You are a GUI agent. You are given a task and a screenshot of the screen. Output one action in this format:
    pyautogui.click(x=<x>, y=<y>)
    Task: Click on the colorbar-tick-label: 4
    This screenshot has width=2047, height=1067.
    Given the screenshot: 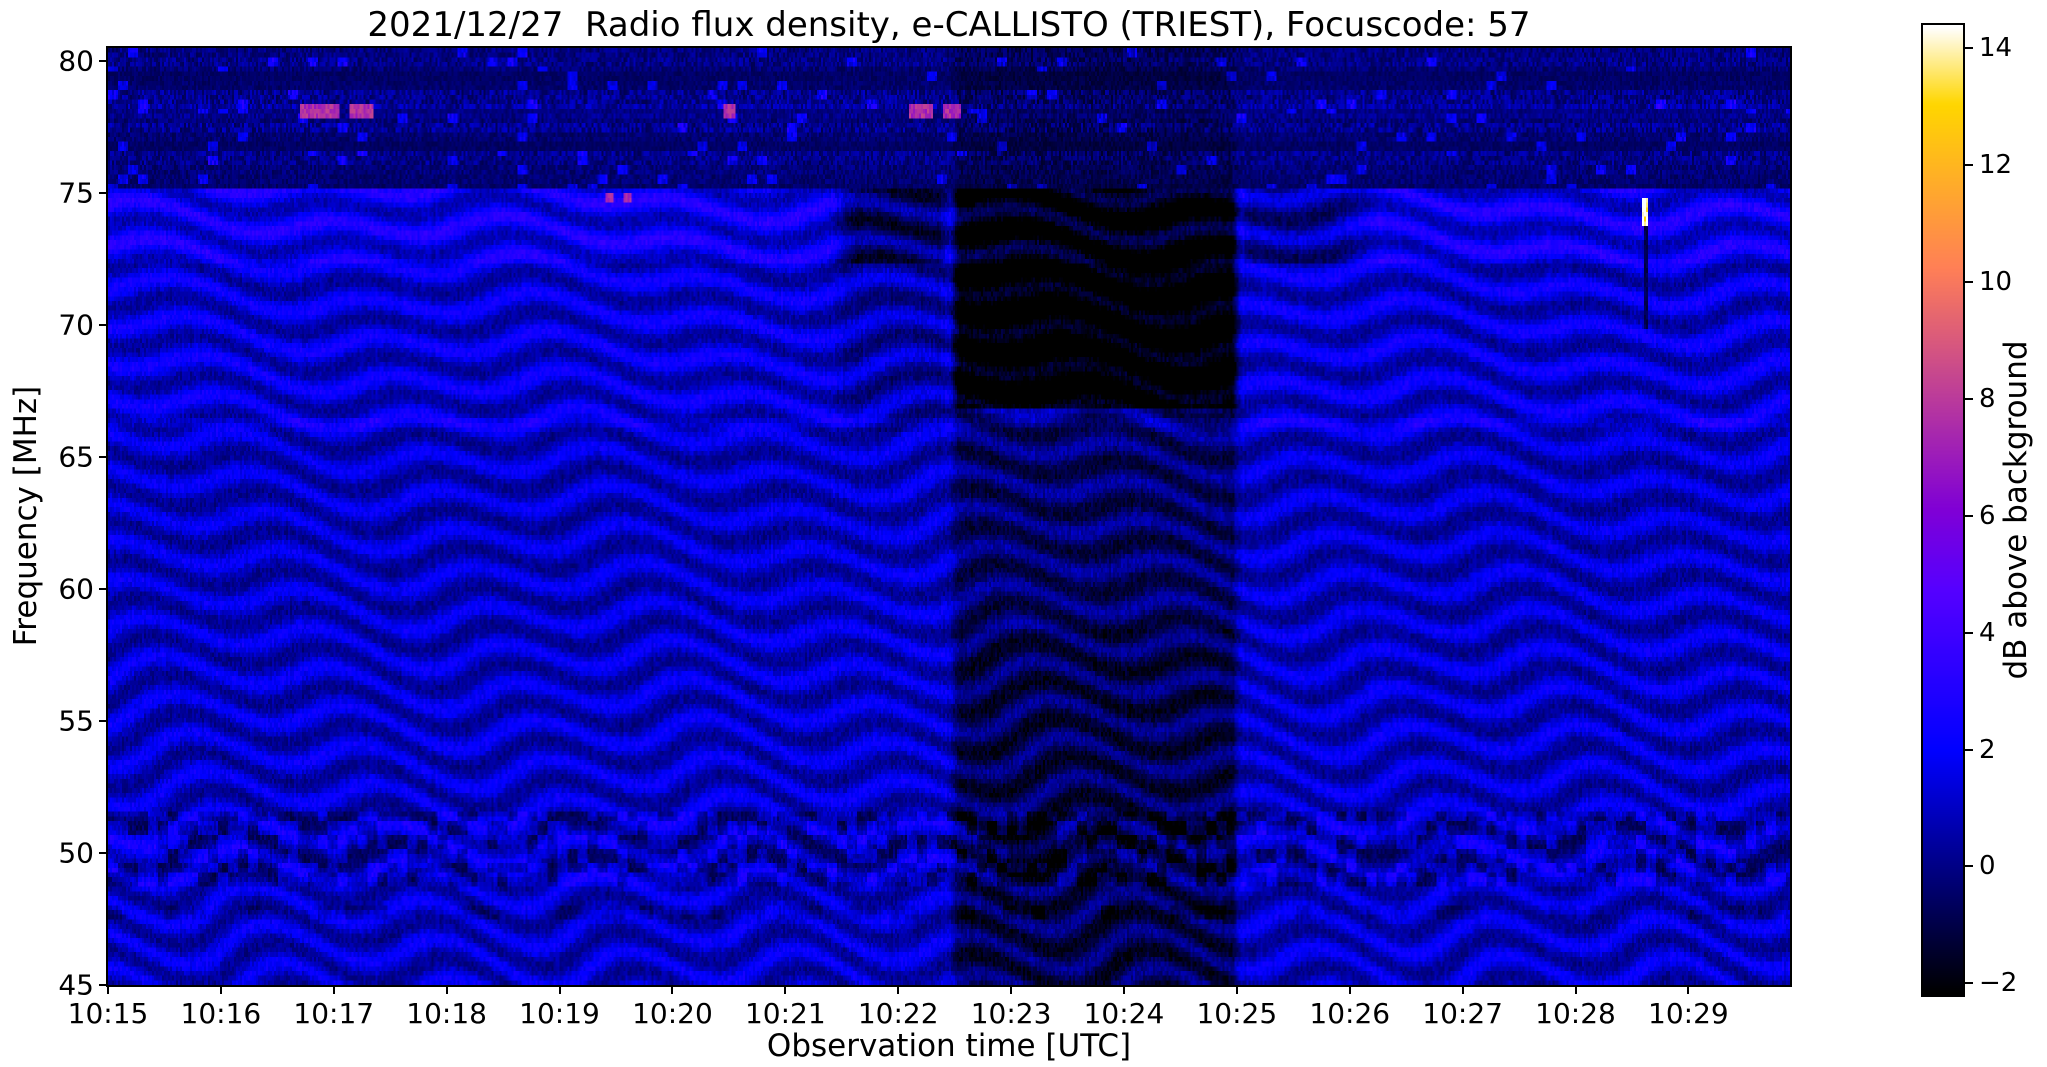 What is the action you would take?
    pyautogui.click(x=1987, y=632)
    